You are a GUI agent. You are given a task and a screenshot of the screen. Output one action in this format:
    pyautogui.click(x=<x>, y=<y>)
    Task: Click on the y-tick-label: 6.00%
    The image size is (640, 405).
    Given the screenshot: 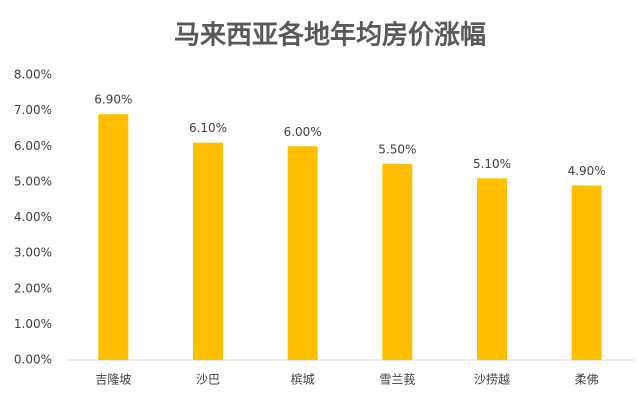 What is the action you would take?
    pyautogui.click(x=33, y=146)
    